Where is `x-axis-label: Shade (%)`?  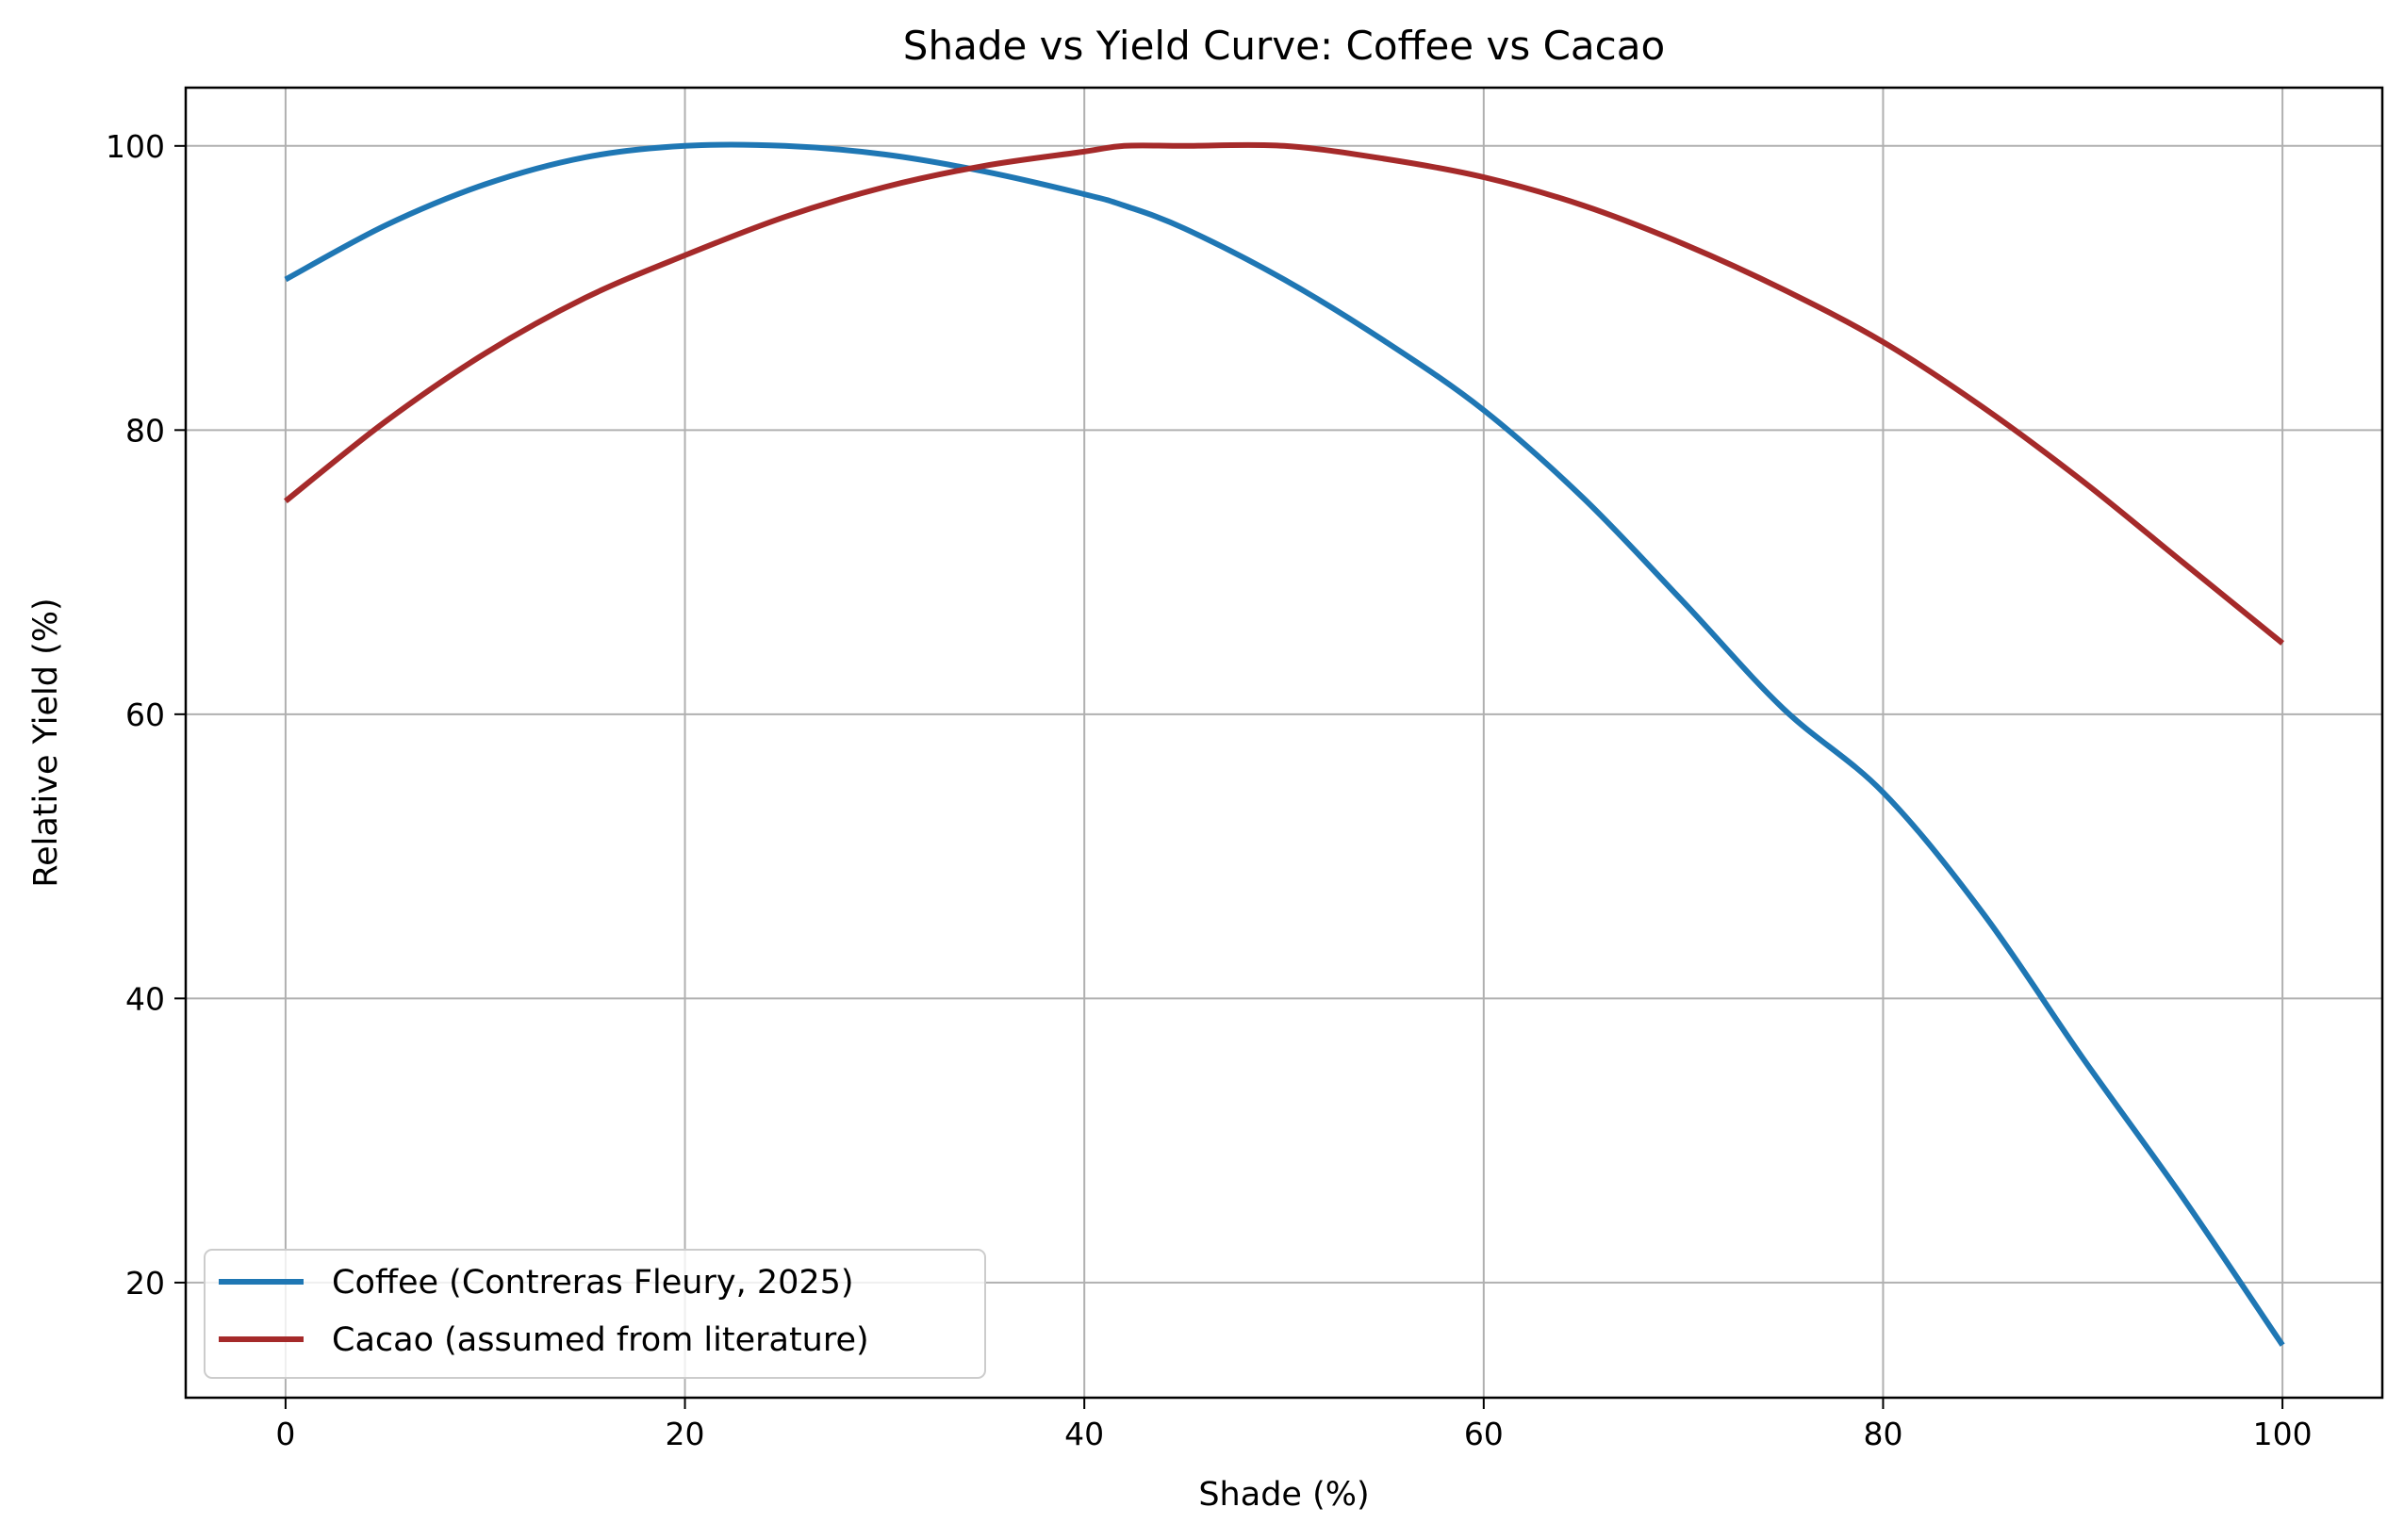
x-axis-label: Shade (%) is located at coordinates (1283, 1495).